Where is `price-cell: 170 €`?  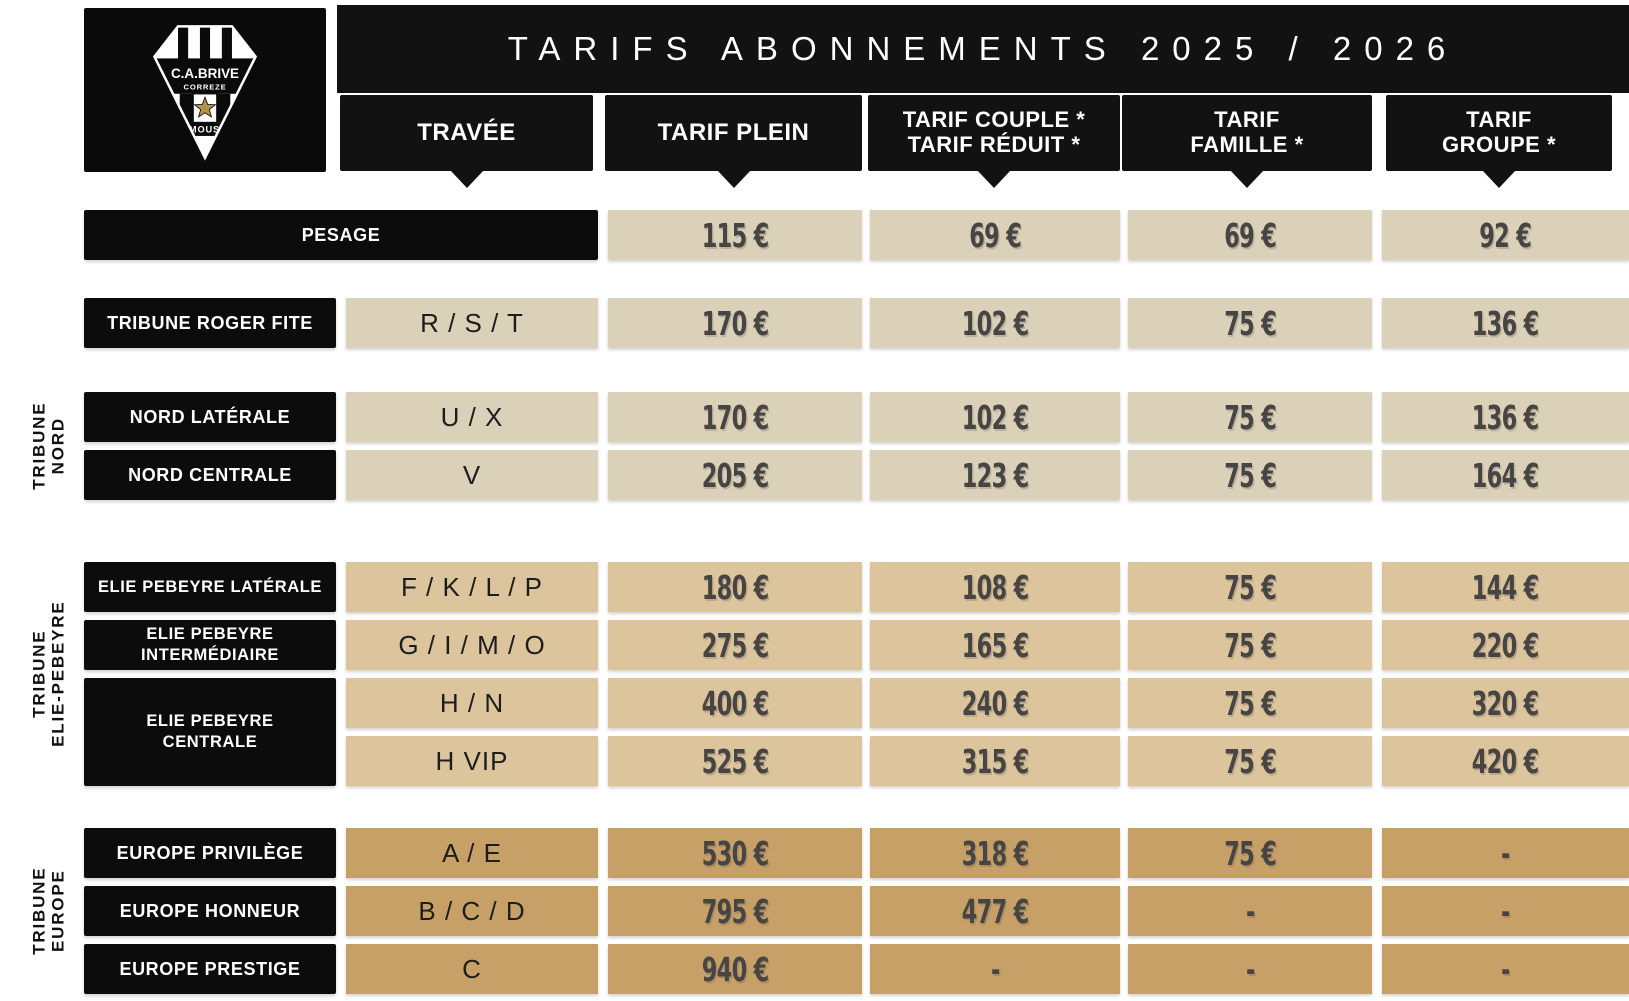
price-cell: 170 € is located at coordinates (735, 323).